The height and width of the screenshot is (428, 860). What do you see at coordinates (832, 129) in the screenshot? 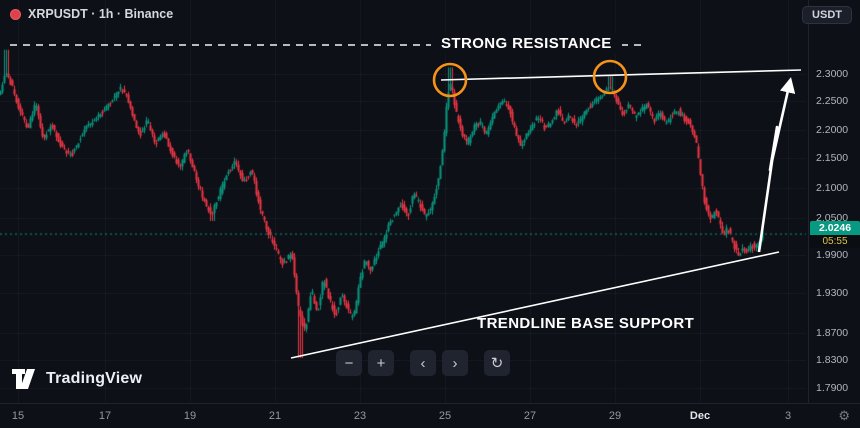
I see `price-axis-label: 2.2000` at bounding box center [832, 129].